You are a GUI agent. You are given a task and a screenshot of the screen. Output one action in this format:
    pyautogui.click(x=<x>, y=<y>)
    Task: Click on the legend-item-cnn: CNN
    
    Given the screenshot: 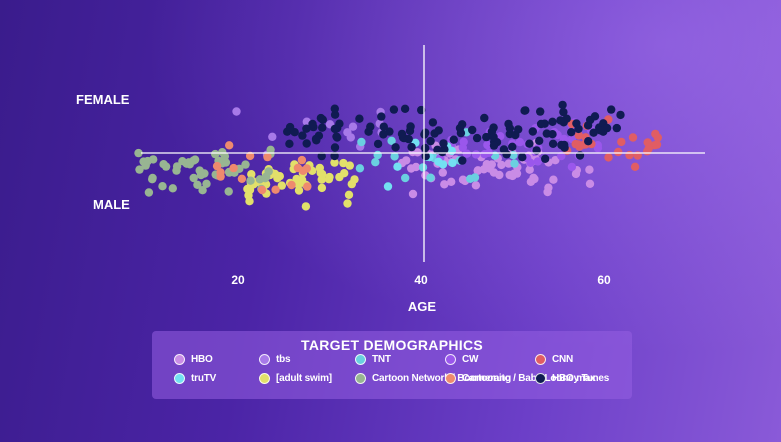 What is the action you would take?
    pyautogui.click(x=554, y=359)
    